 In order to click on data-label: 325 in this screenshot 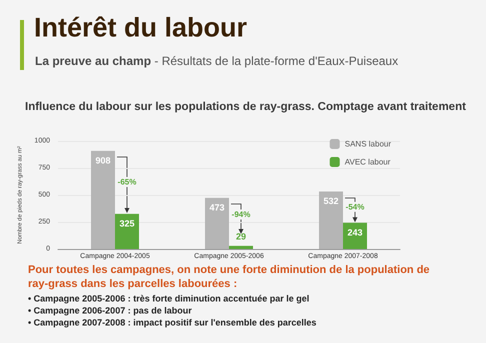, I will do `click(127, 223)`.